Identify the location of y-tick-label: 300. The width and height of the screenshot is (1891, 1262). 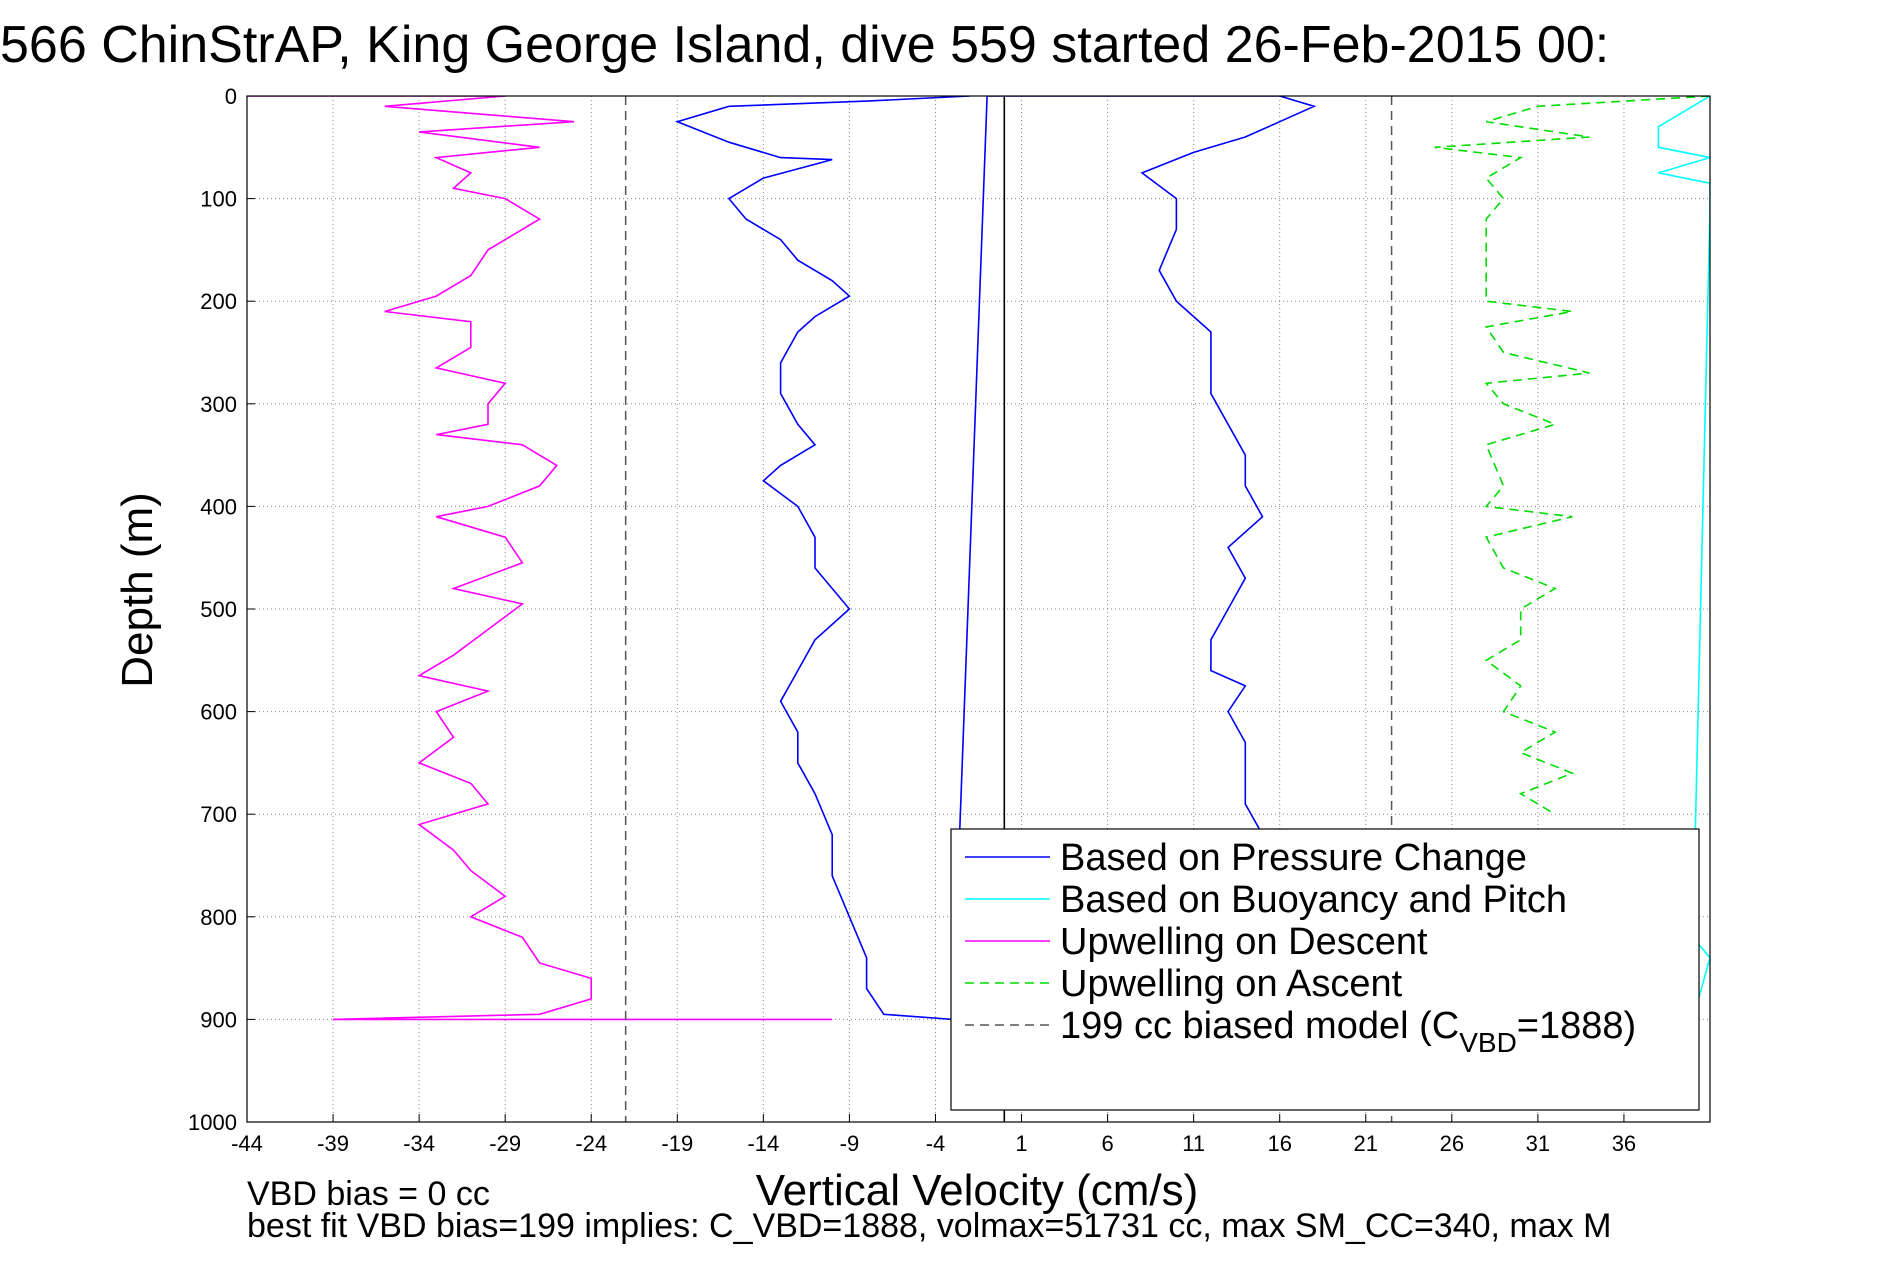
(218, 404).